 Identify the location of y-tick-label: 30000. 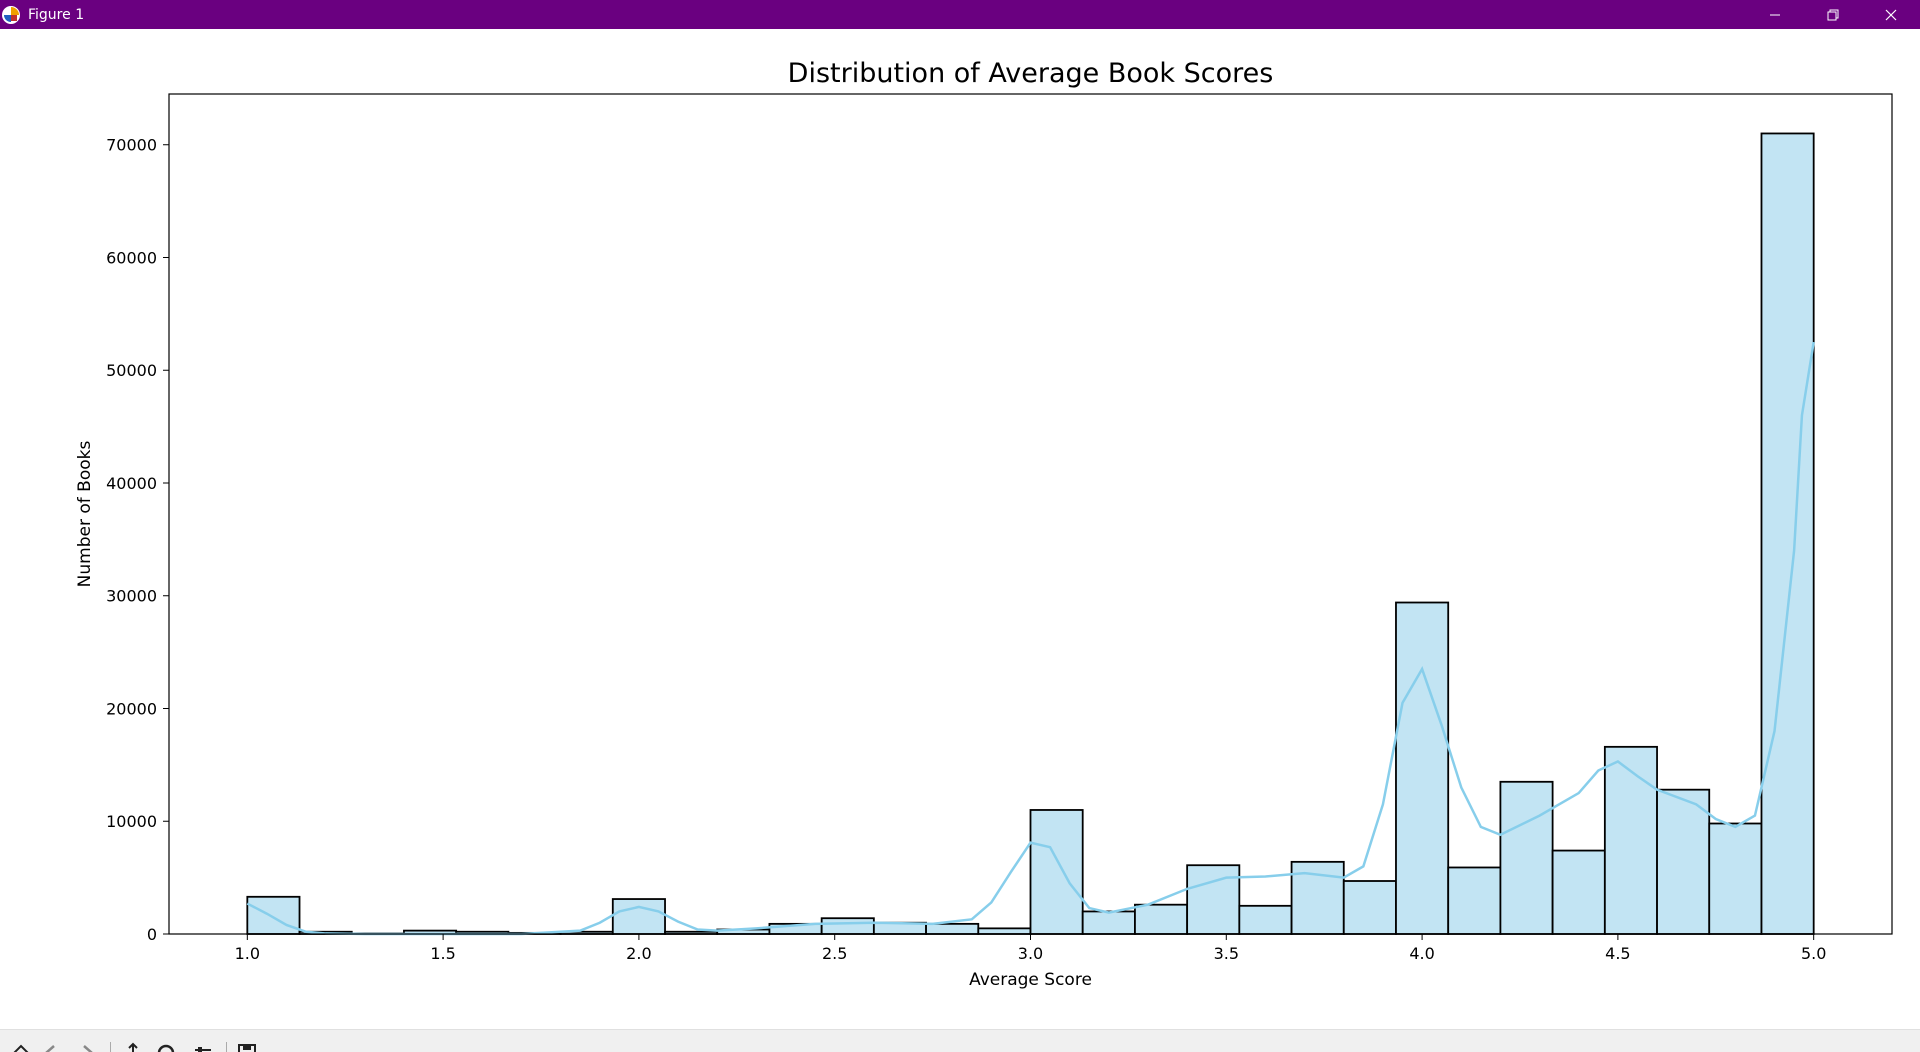
(131, 596).